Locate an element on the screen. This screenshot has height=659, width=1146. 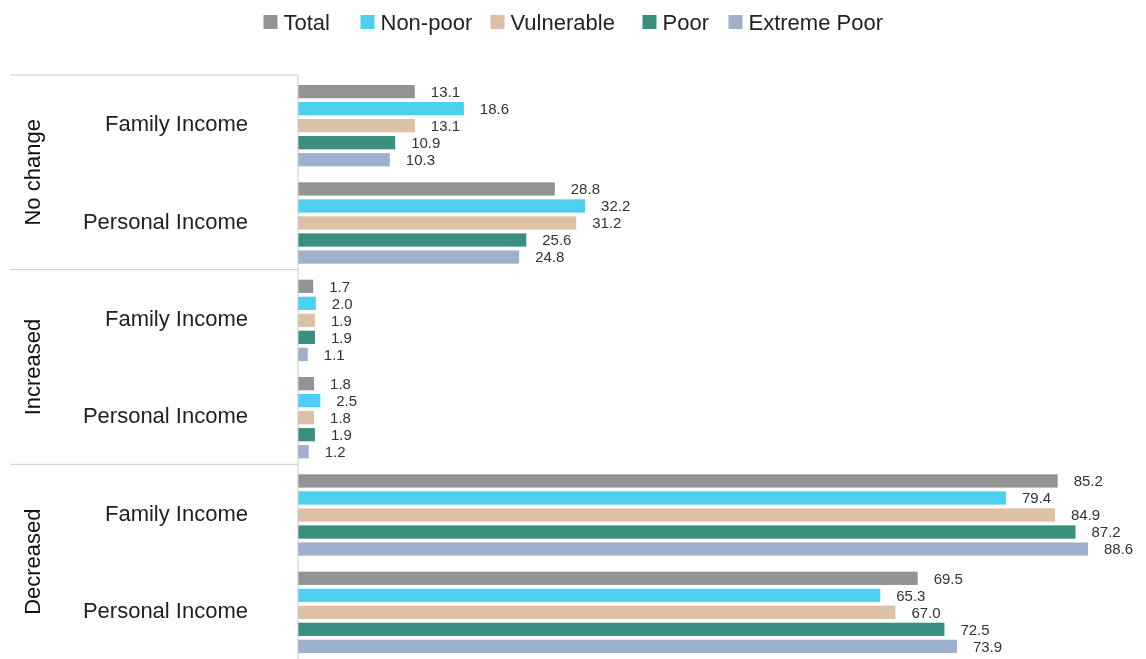
data-label: 1.7 is located at coordinates (340, 286).